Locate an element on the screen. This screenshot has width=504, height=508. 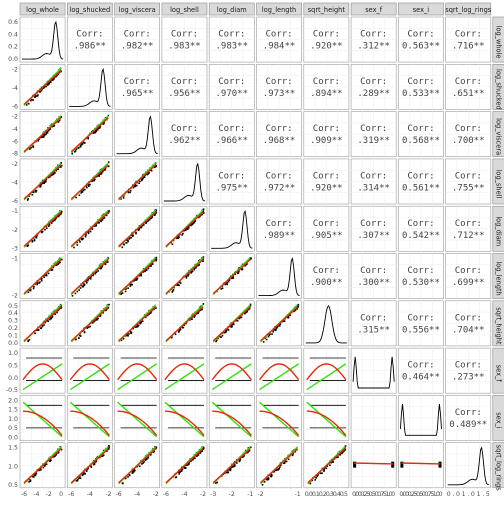
column-strip-log_diam: log_diam is located at coordinates (231, 9).